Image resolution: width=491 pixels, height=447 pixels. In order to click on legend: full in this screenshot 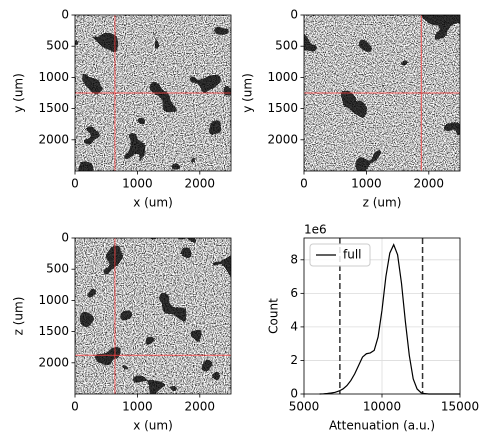, I will do `click(340, 255)`.